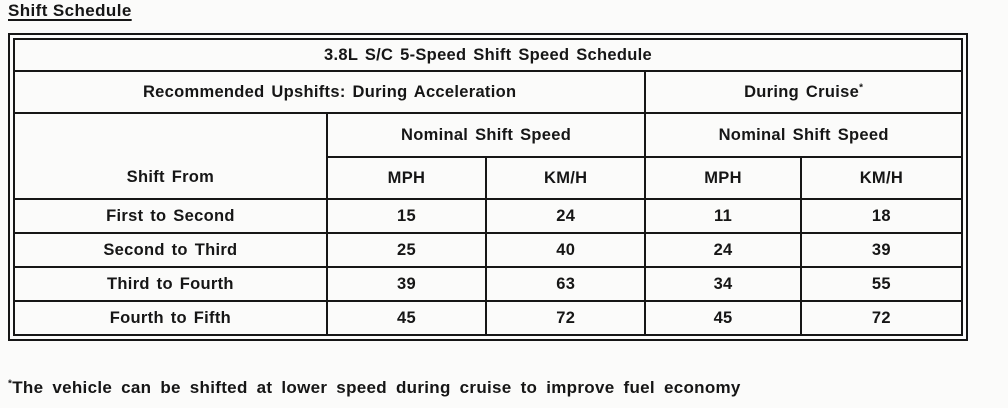  What do you see at coordinates (566, 250) in the screenshot?
I see `value-cell: 40` at bounding box center [566, 250].